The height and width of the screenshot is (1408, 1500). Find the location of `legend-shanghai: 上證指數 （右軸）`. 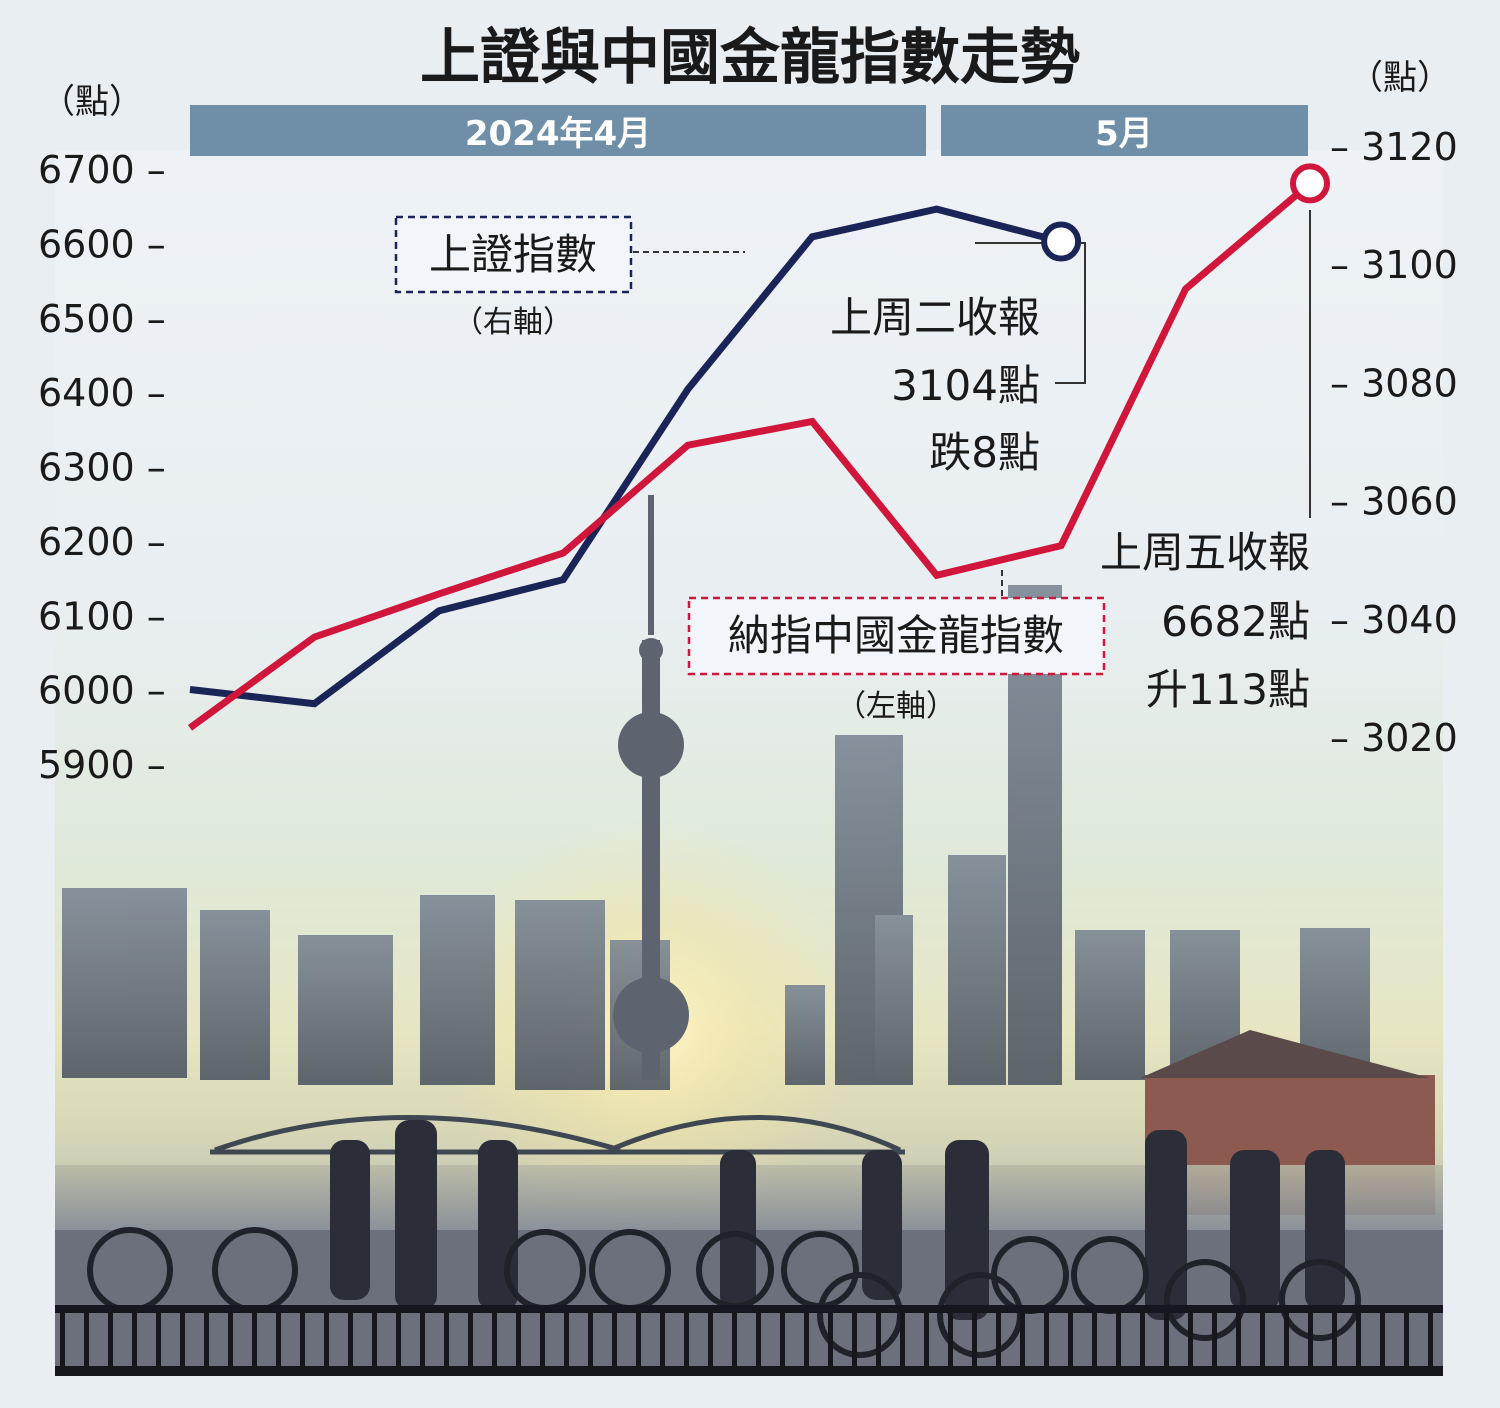

legend-shanghai: 上證指數 （右軸） is located at coordinates (513, 277).